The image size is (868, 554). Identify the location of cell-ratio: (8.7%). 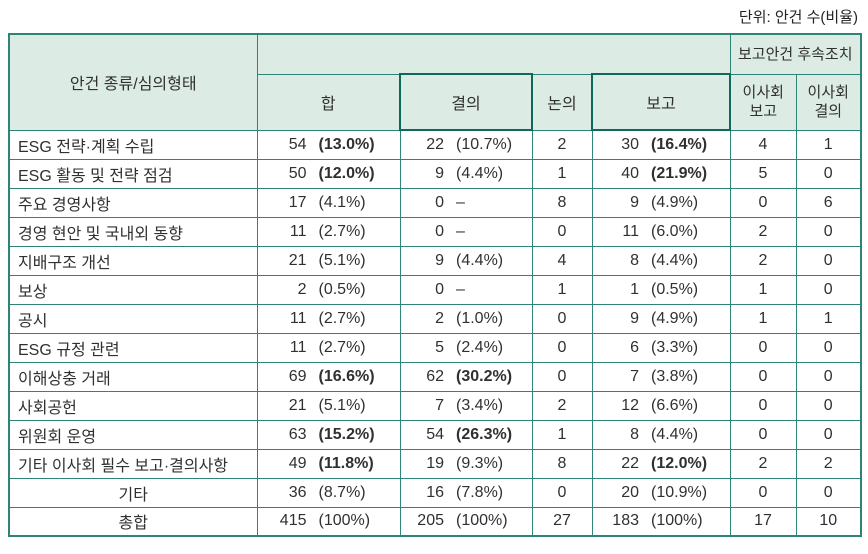
(342, 492).